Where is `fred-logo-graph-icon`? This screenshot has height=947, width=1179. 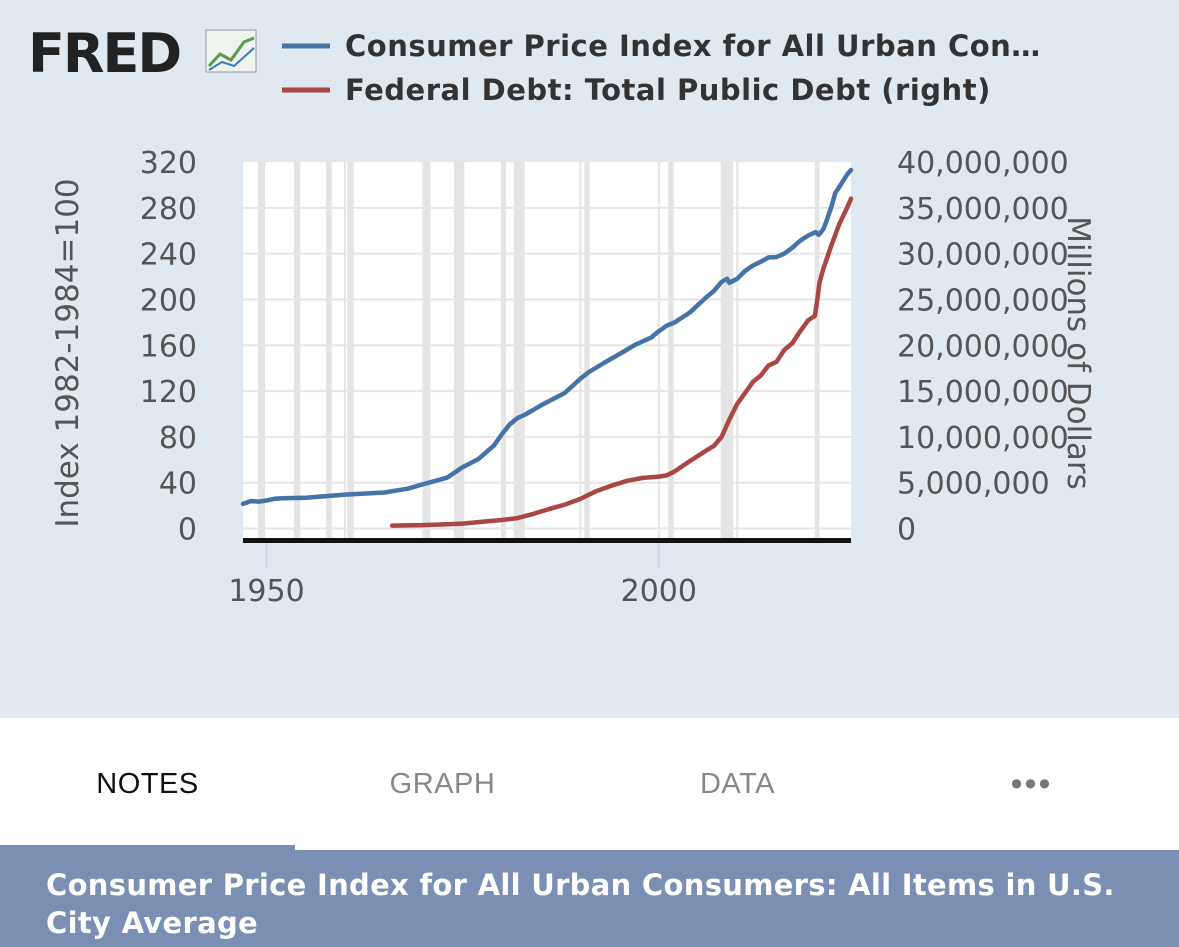 fred-logo-graph-icon is located at coordinates (231, 51).